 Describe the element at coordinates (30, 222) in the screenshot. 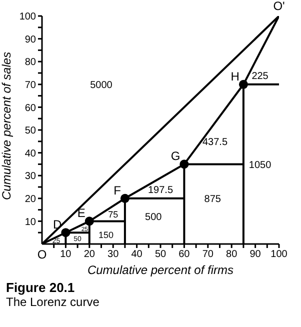

I see `y-tick-label: 10` at that location.